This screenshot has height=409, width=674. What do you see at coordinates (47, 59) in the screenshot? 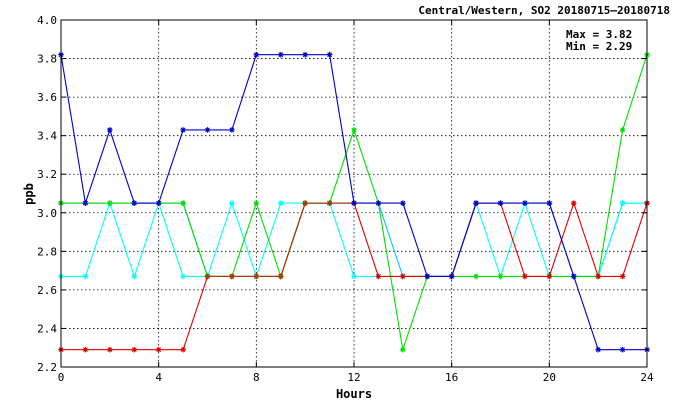
I see `y-tick-label: 3.8` at bounding box center [47, 59].